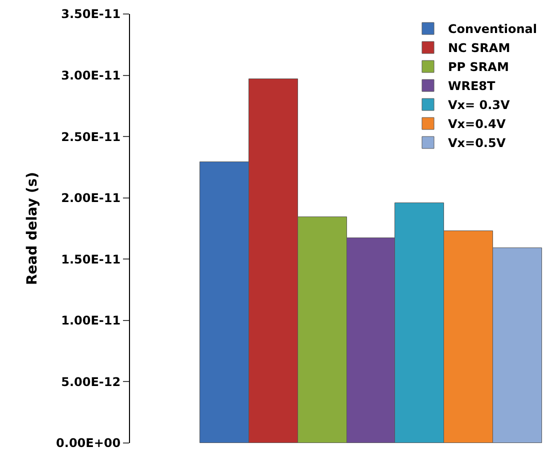  I want to click on legend-label: Vx= 0.3V, so click(479, 105).